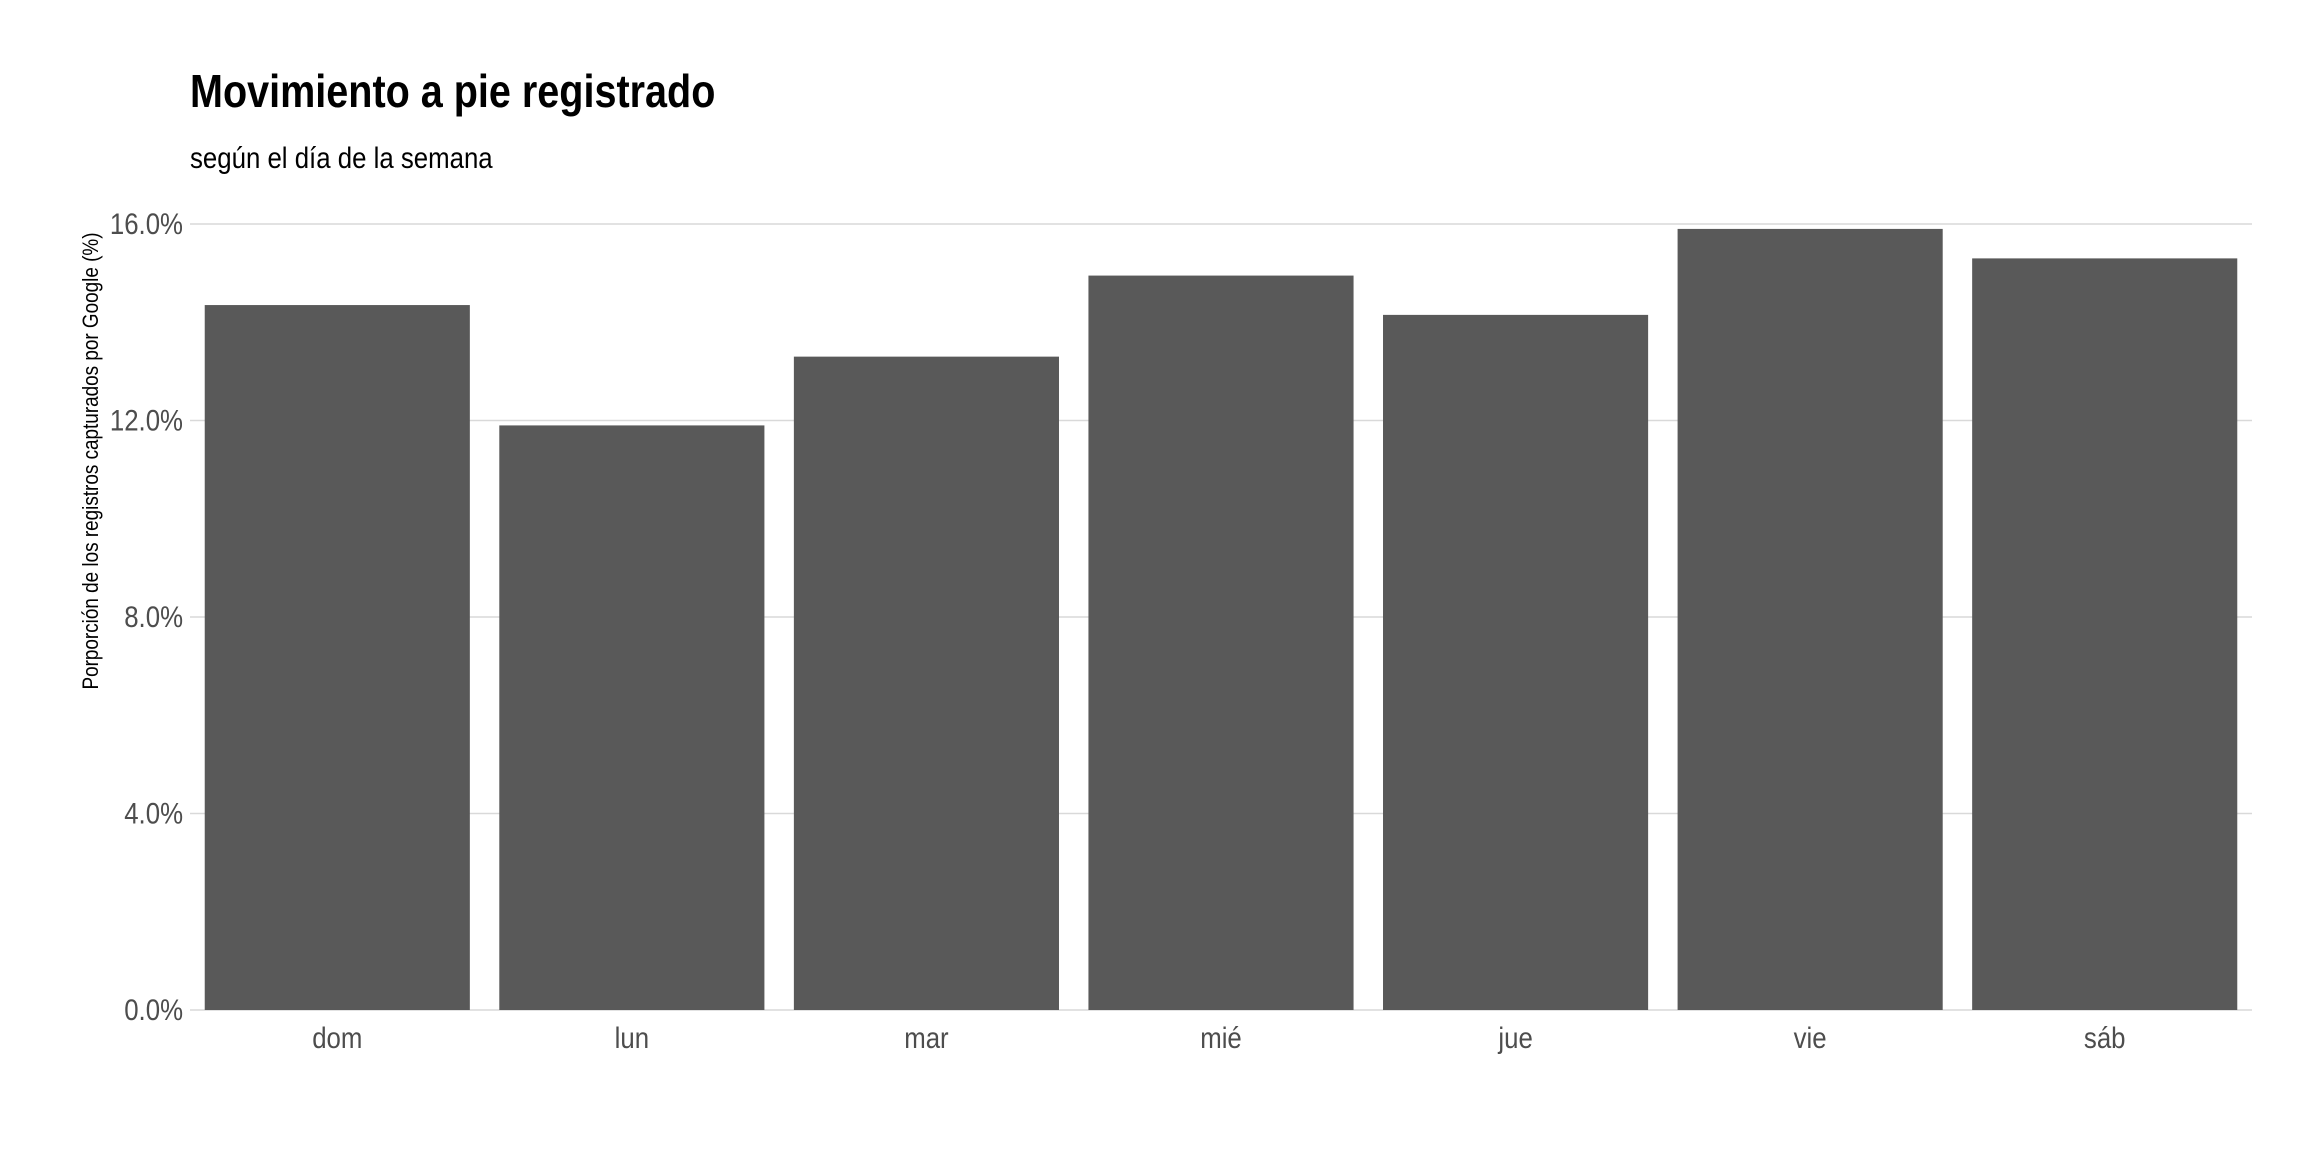  Describe the element at coordinates (926, 683) in the screenshot. I see `bar-mar` at that location.